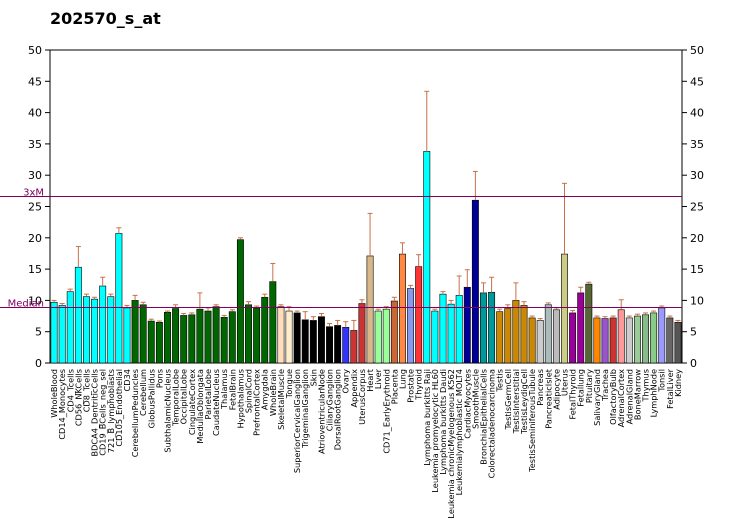  Describe the element at coordinates (70, 390) in the screenshot. I see `x-tick-label: CD4_Tcells` at that location.